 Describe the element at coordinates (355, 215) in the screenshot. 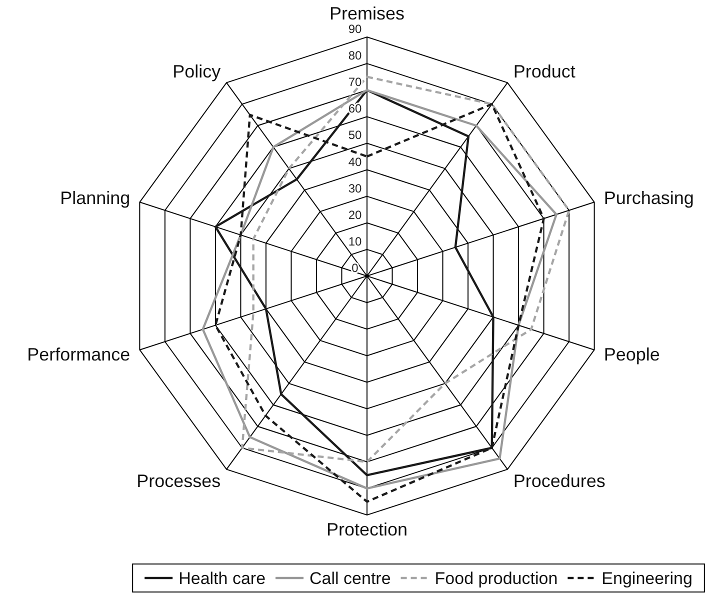

I see `y-tick-label: 20` at that location.